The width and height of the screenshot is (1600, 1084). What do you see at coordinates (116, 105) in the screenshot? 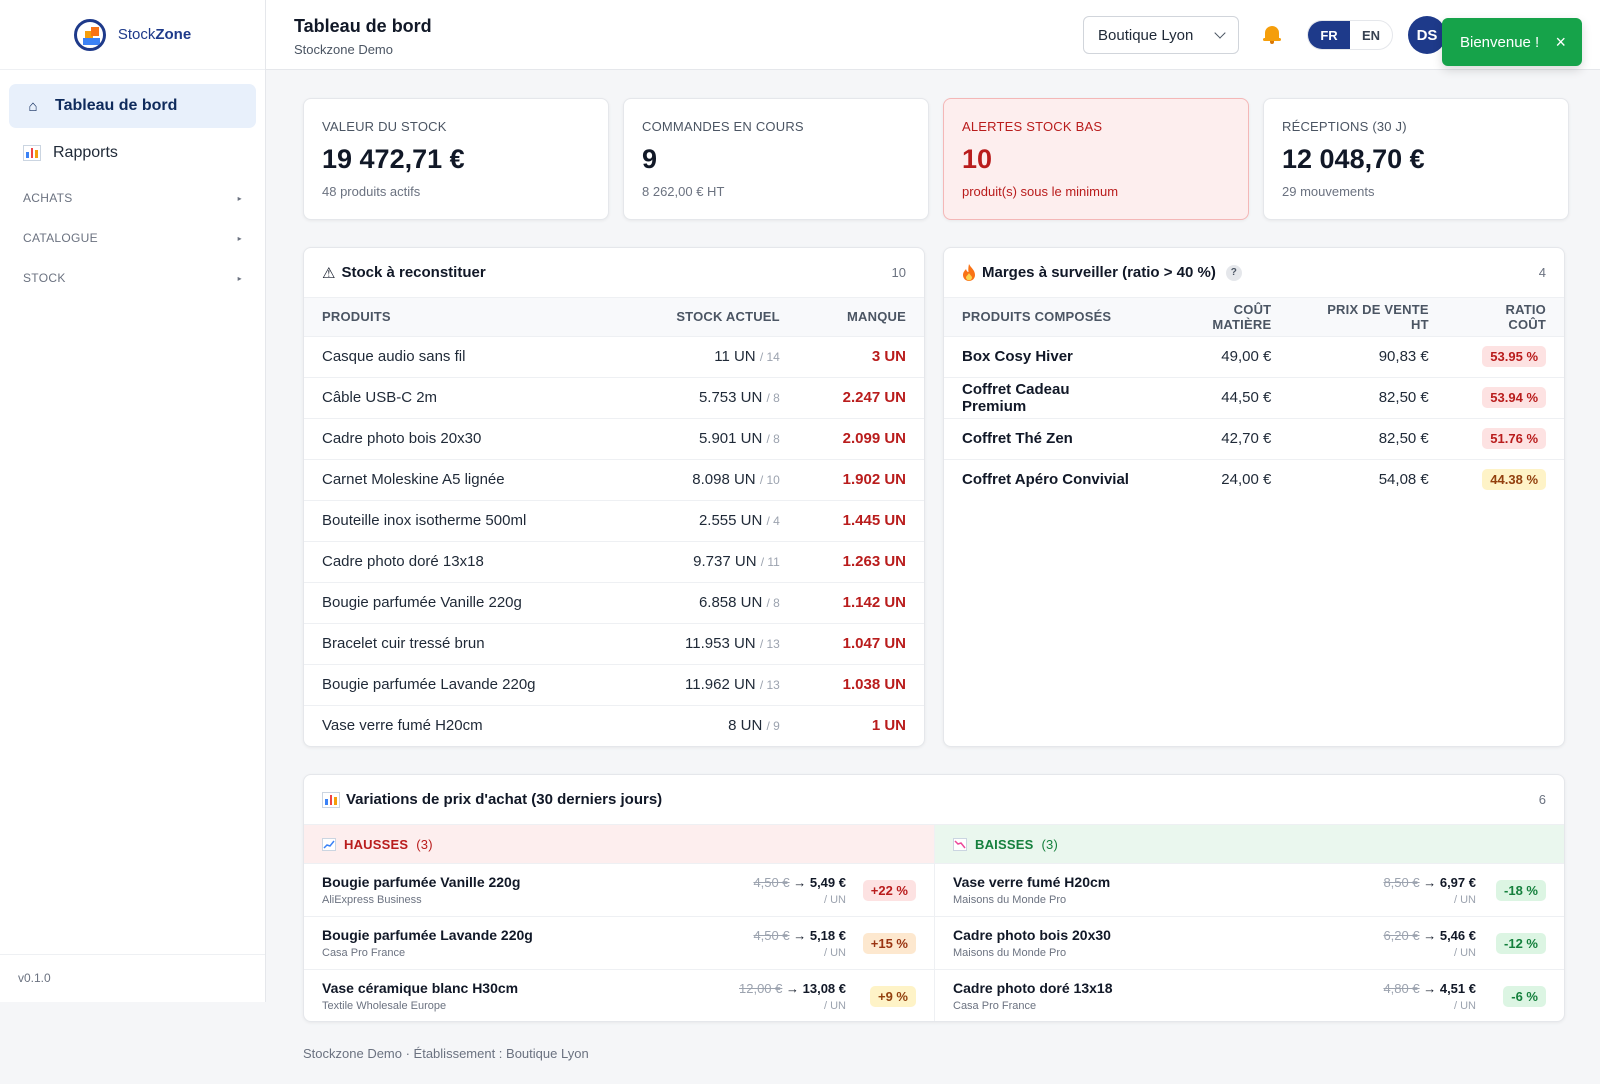
I see `sidebar-item-label: Tableau de bord` at bounding box center [116, 105].